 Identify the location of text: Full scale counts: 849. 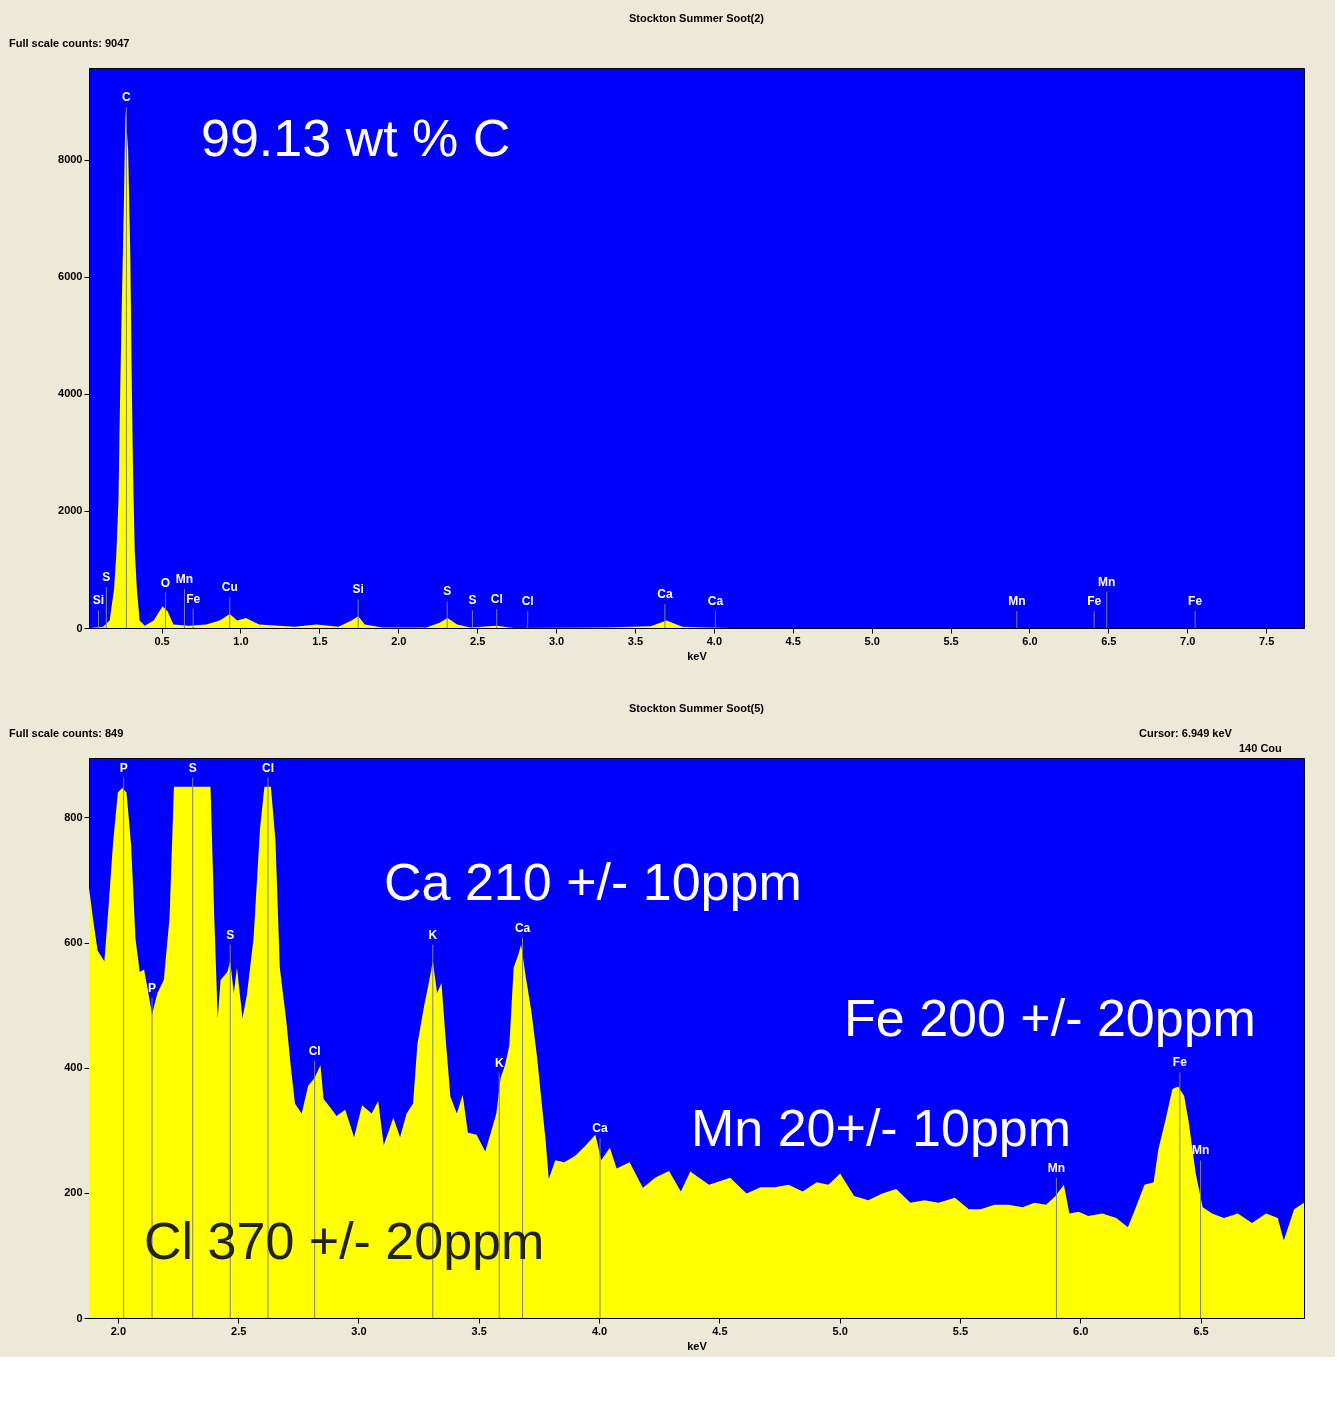
(66, 733).